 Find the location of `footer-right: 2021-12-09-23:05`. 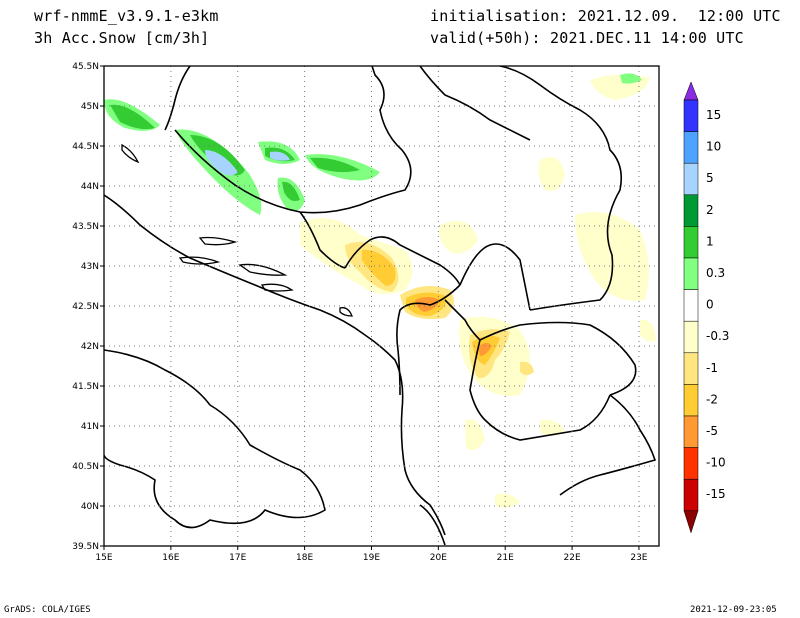

footer-right: 2021-12-09-23:05 is located at coordinates (733, 610).